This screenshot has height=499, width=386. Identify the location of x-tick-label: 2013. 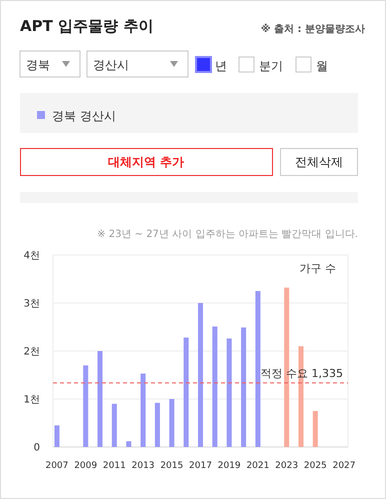
(143, 466).